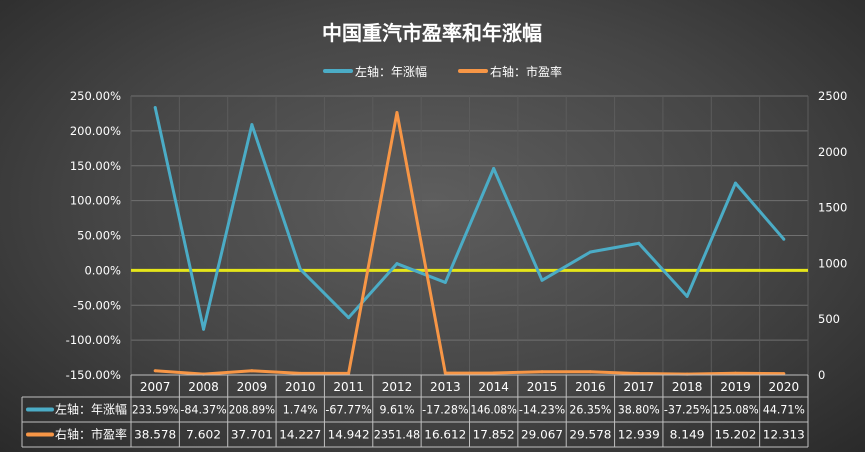  I want to click on x-tick: 2012, so click(397, 387).